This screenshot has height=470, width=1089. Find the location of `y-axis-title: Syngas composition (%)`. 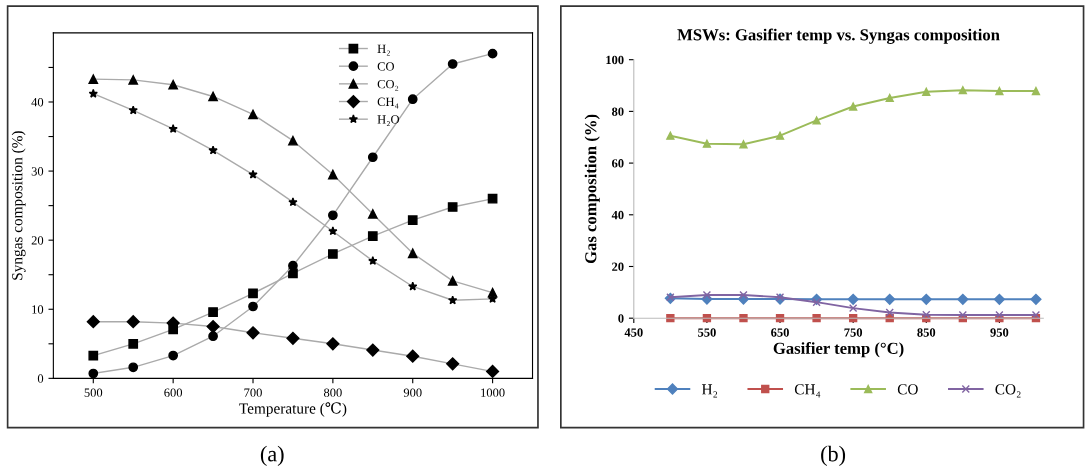

y-axis-title: Syngas composition (%) is located at coordinates (18, 205).